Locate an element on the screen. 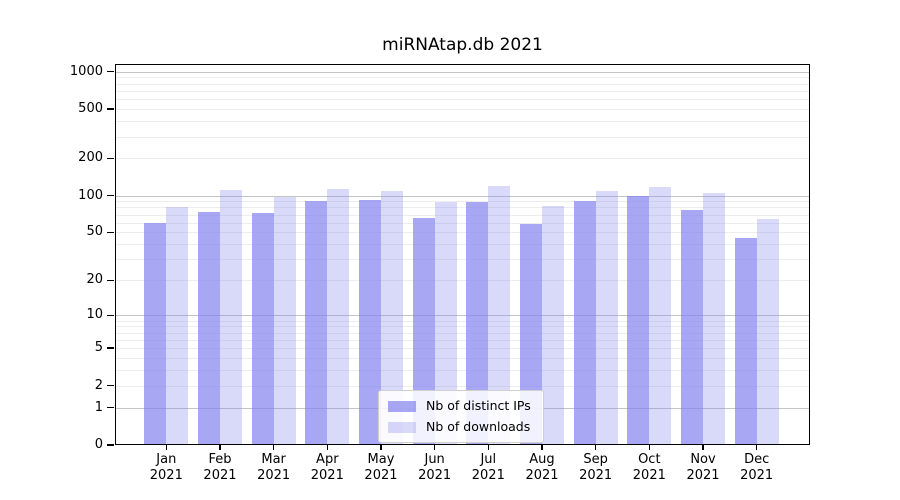 The width and height of the screenshot is (900, 500). bar-downloads-jan is located at coordinates (177, 326).